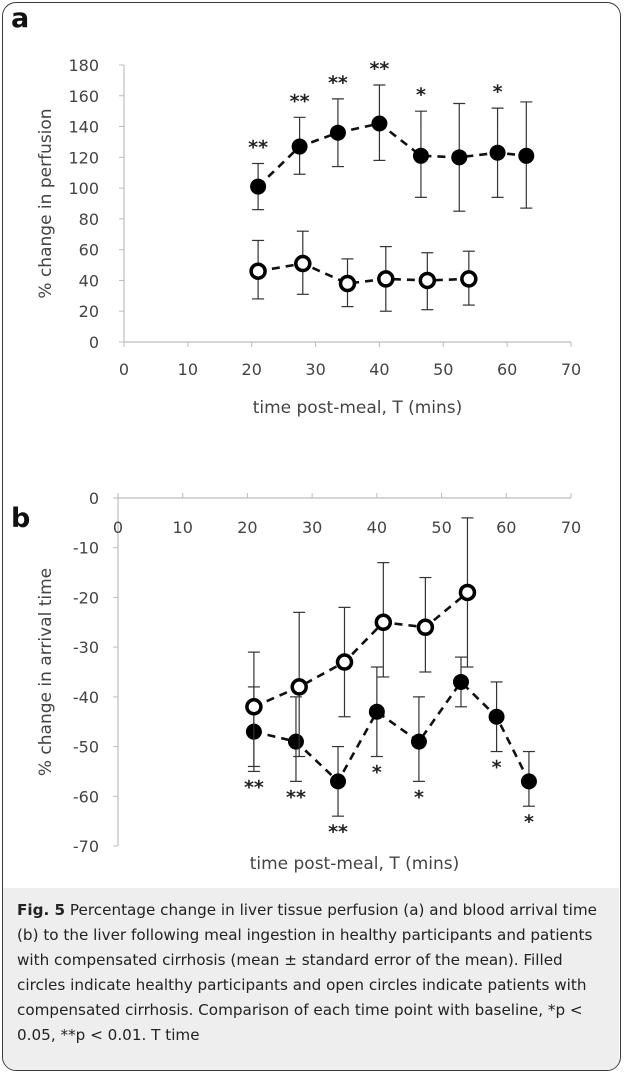  What do you see at coordinates (183, 527) in the screenshot?
I see `panel-b-x-tick-label: 10` at bounding box center [183, 527].